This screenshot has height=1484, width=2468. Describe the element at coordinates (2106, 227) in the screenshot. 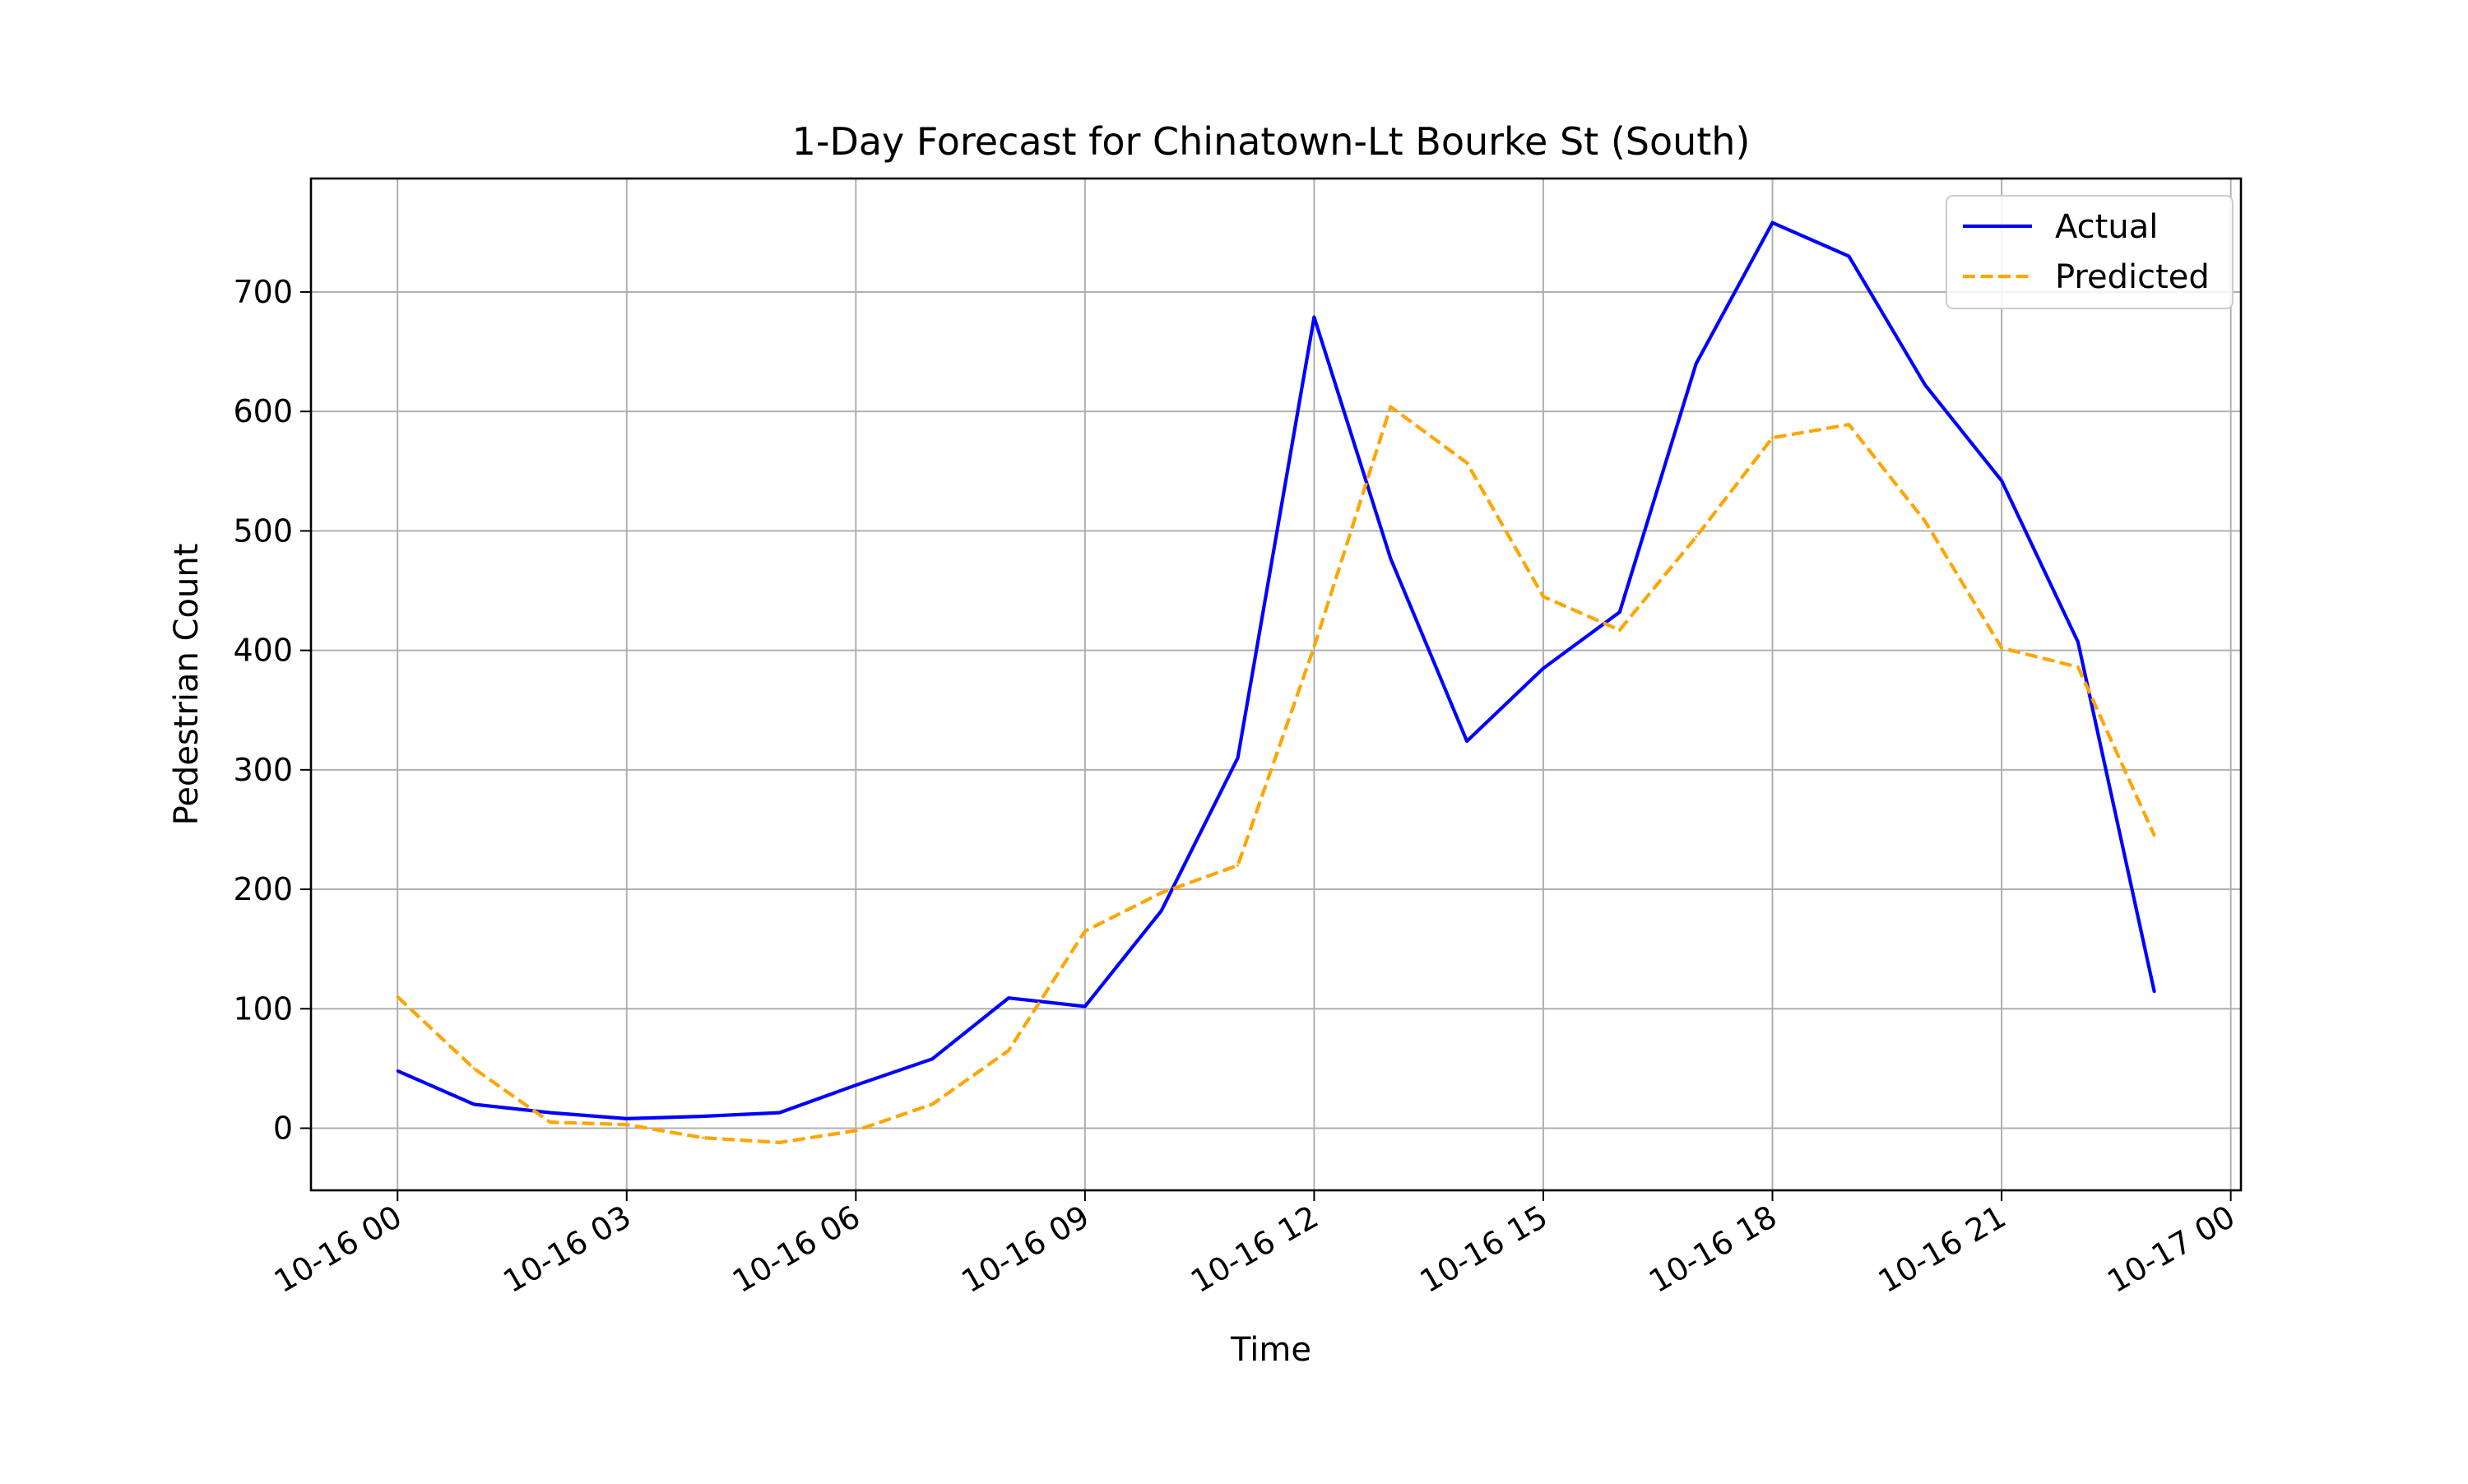

I see `legend-label: Actual` at that location.